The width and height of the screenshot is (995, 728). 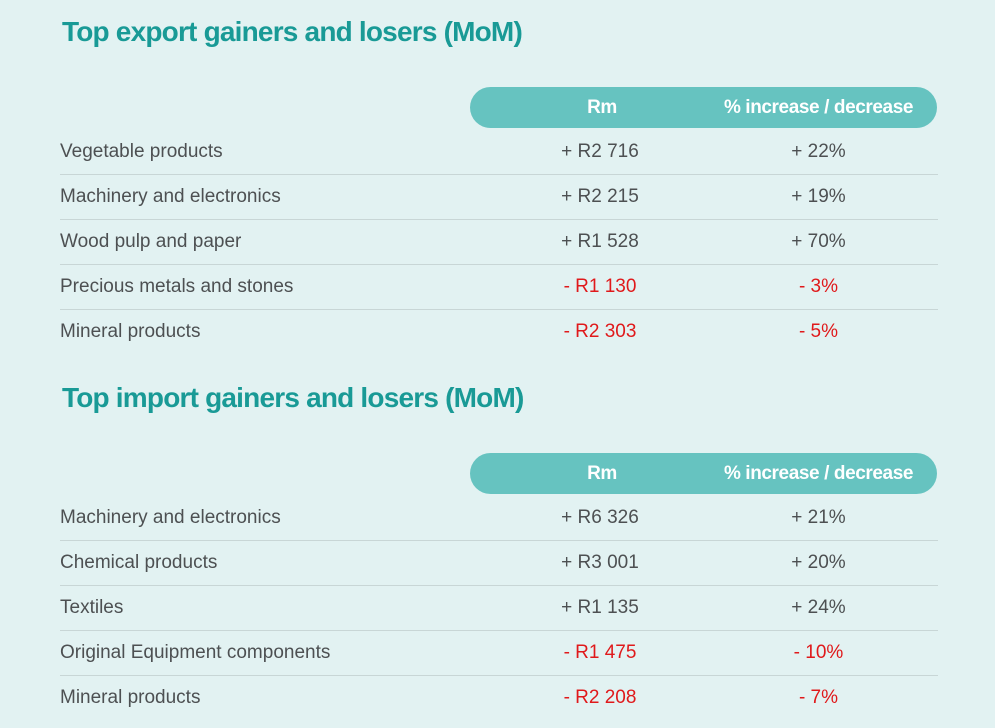 What do you see at coordinates (600, 286) in the screenshot?
I see `row-rm-value: - R1 130` at bounding box center [600, 286].